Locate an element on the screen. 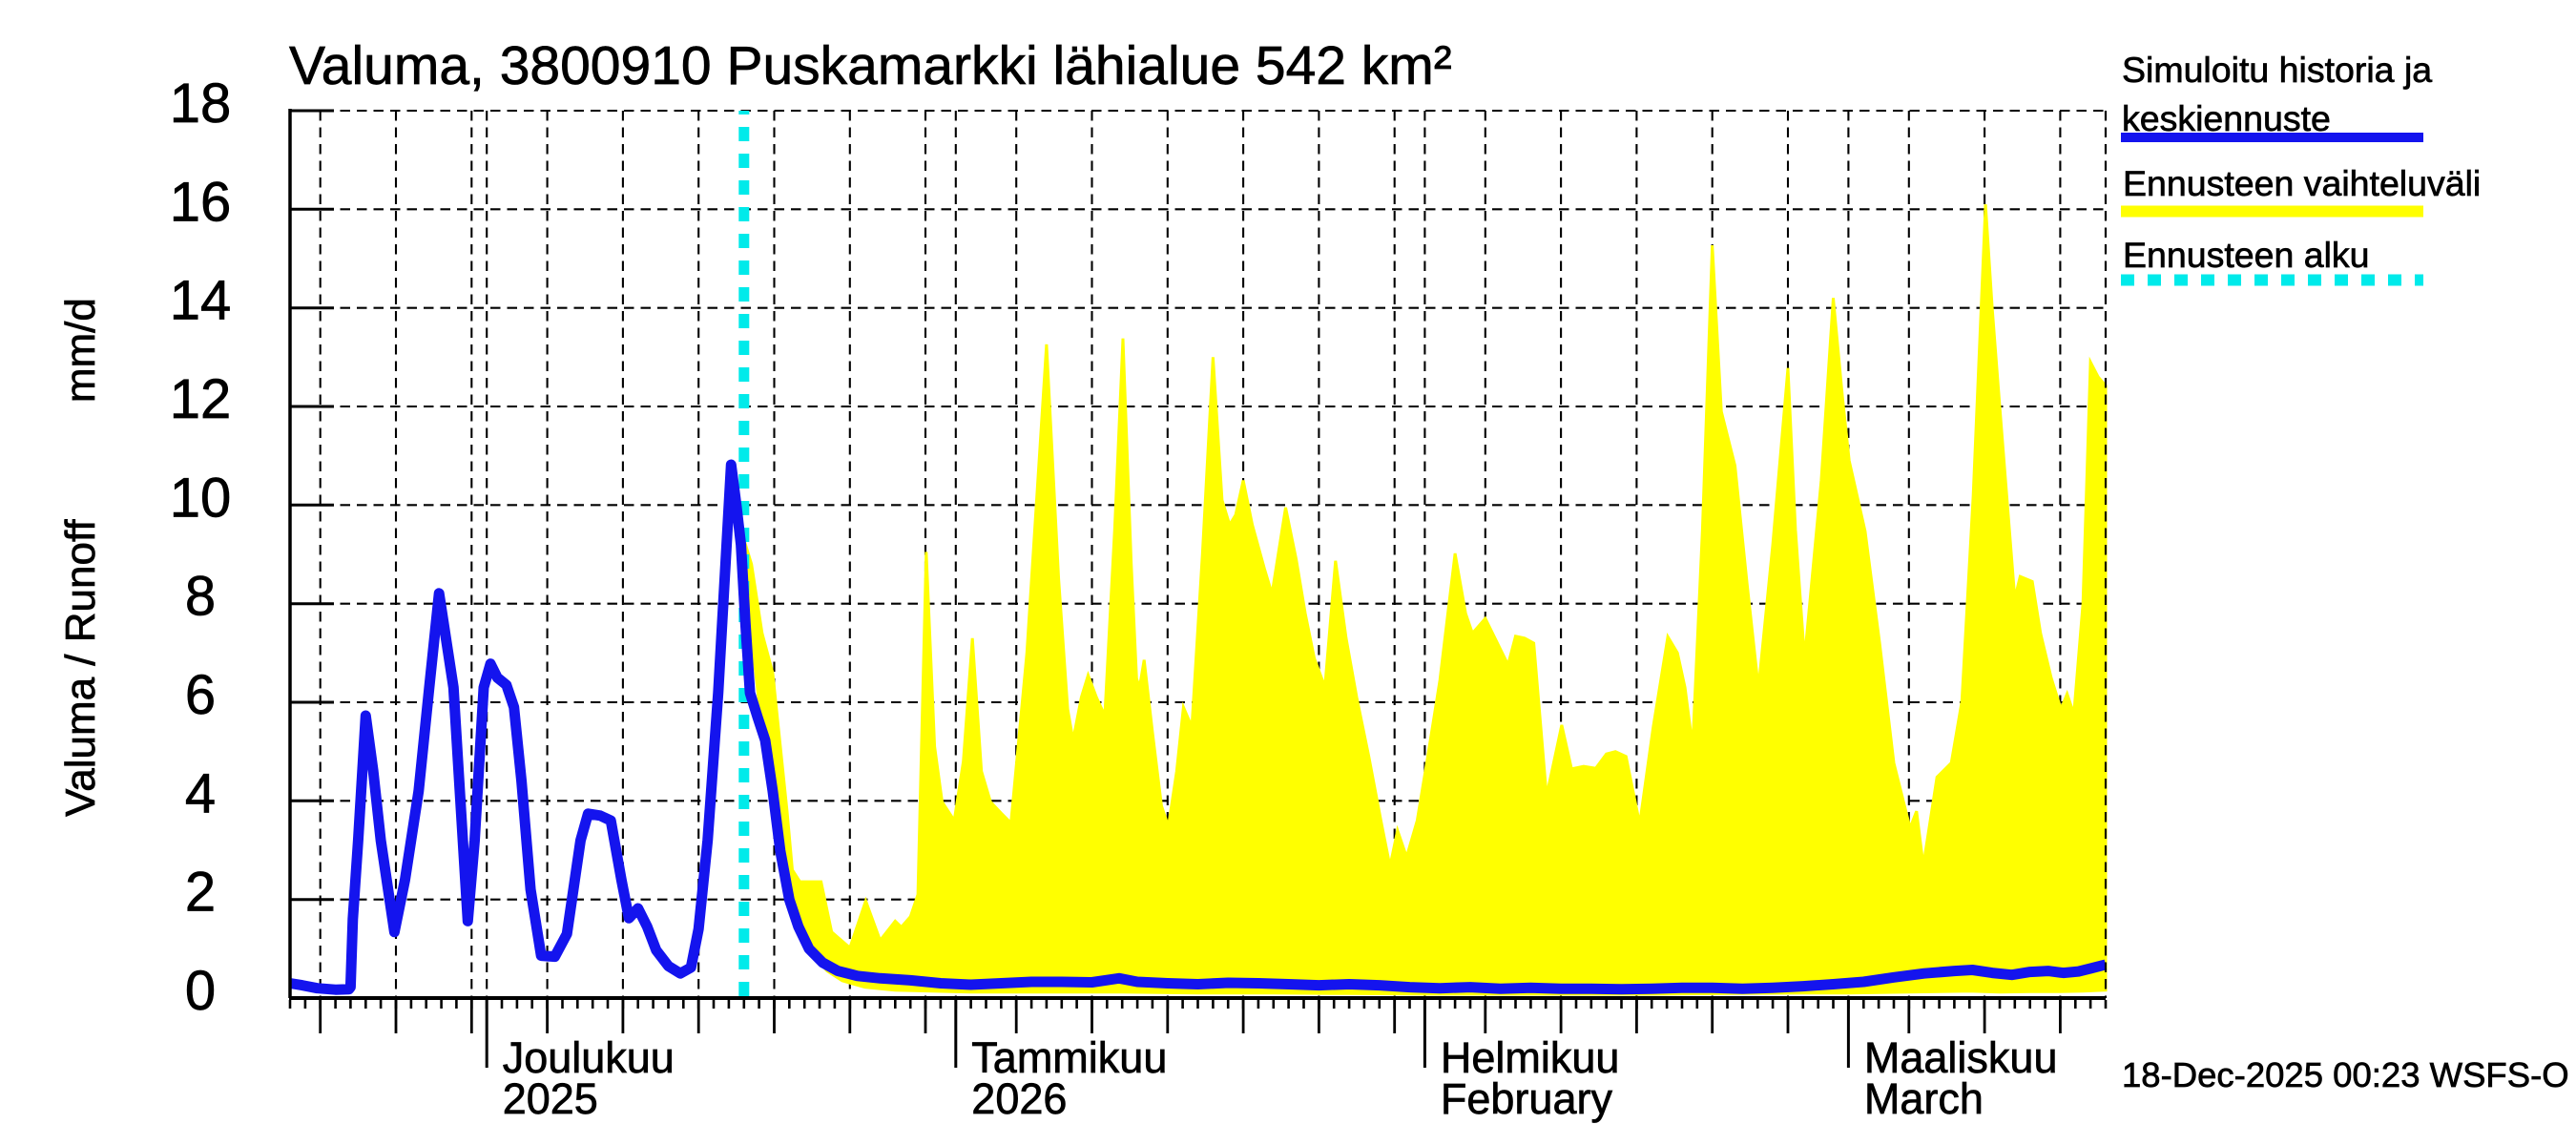  svg-text: 10 is located at coordinates (201, 498).